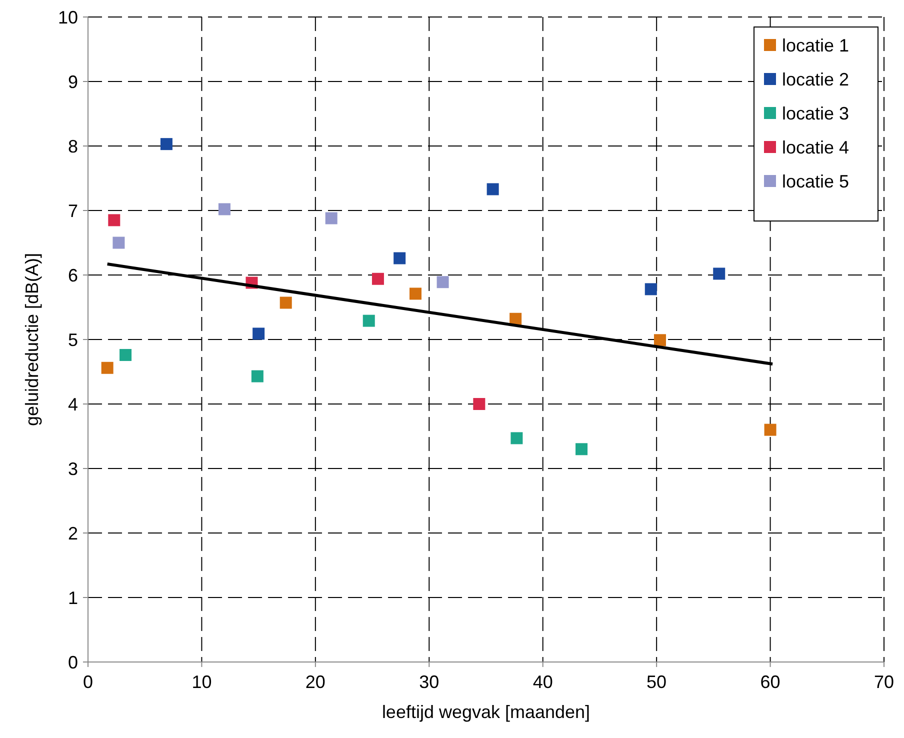  Describe the element at coordinates (816, 113) in the screenshot. I see `legend-label: locatie 3` at that location.